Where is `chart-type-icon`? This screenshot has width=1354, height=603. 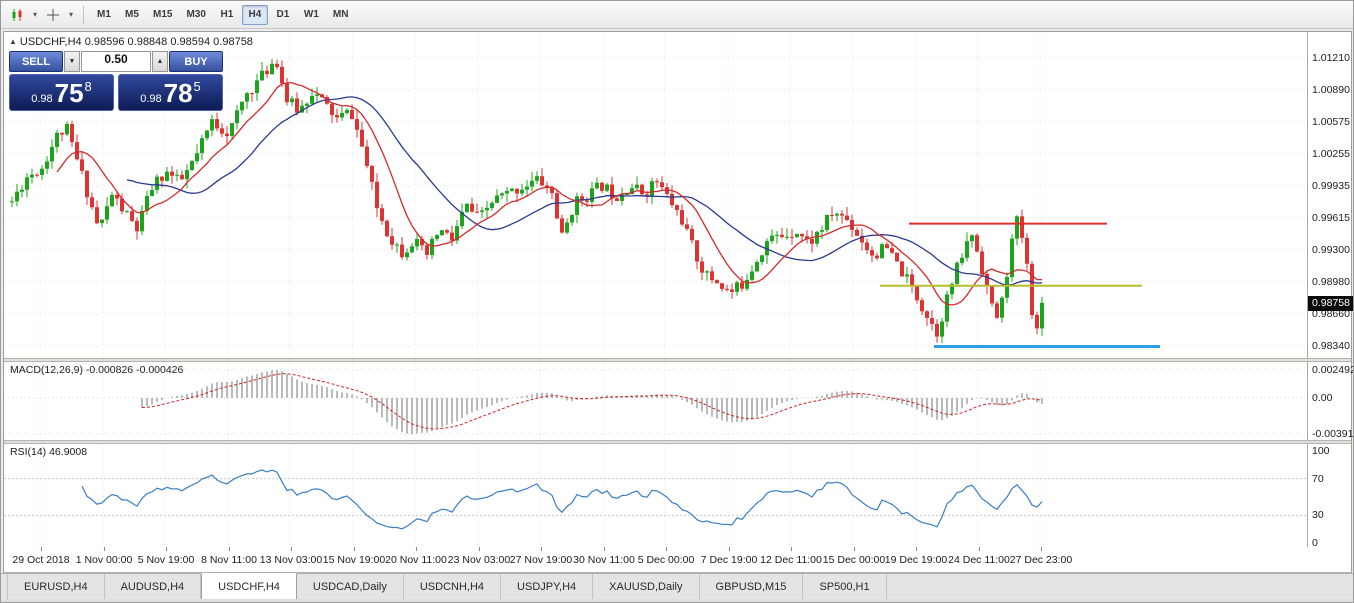 chart-type-icon is located at coordinates (17, 15).